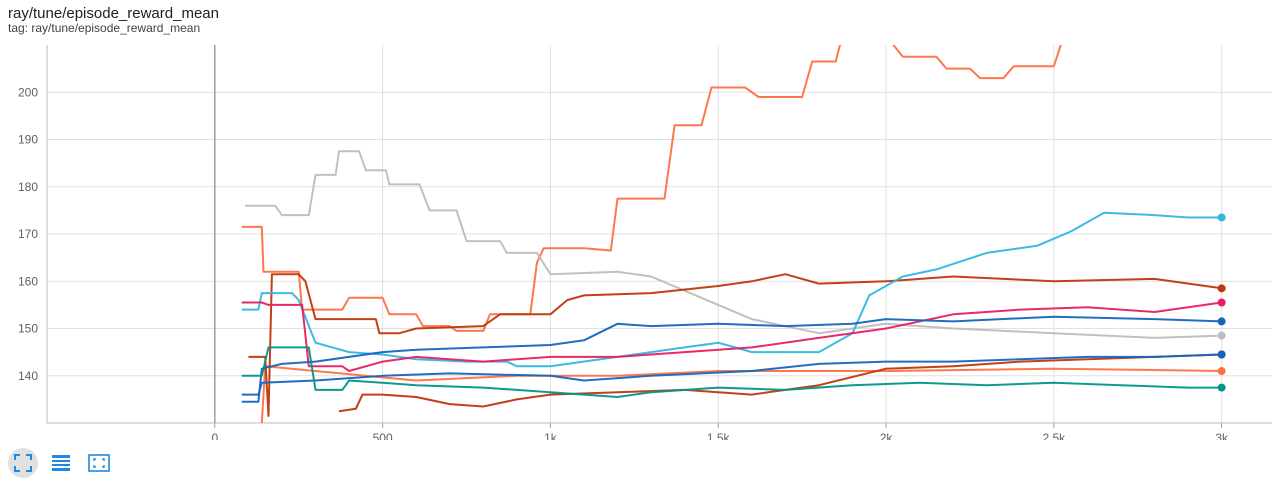 This screenshot has height=485, width=1272. Describe the element at coordinates (104, 28) in the screenshot. I see `chart-tag-subtitle: tag: ray/tune/episode_reward_mean` at that location.